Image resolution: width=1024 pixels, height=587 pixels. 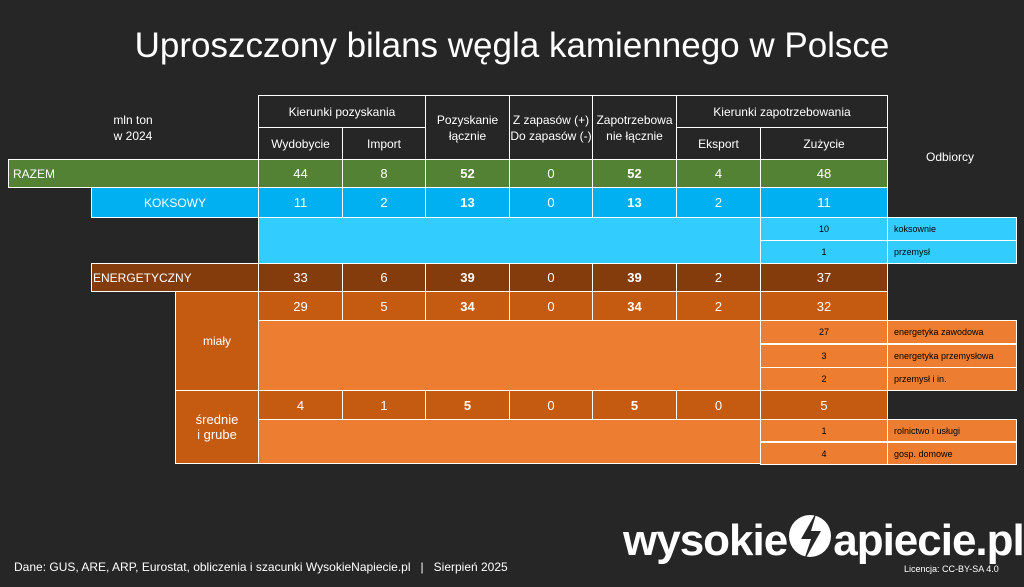 I want to click on header-zapasy-line2: Do zapasów (-), so click(x=551, y=135).